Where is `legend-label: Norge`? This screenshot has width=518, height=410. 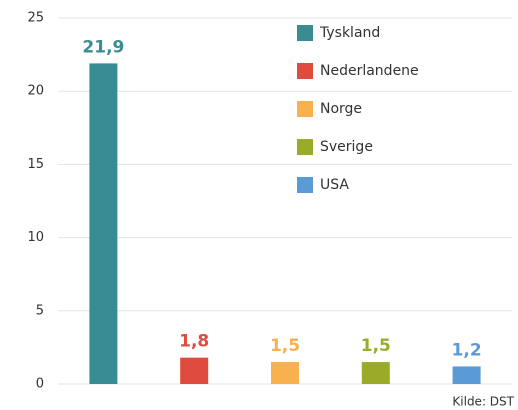 legend-label: Norge is located at coordinates (341, 109).